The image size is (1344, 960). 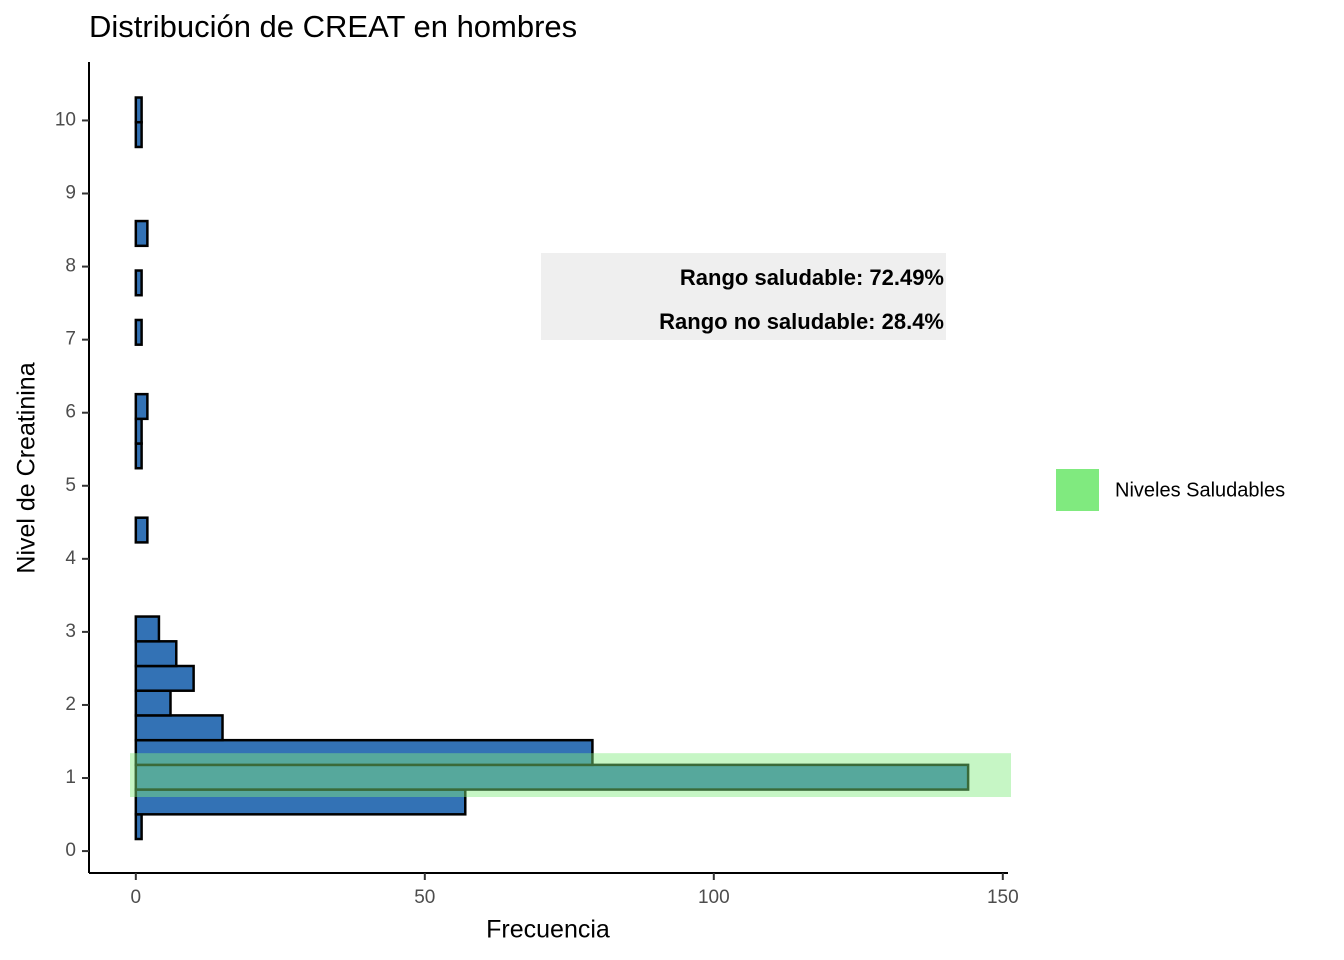 What do you see at coordinates (548, 930) in the screenshot?
I see `x-axis-title: Frecuencia` at bounding box center [548, 930].